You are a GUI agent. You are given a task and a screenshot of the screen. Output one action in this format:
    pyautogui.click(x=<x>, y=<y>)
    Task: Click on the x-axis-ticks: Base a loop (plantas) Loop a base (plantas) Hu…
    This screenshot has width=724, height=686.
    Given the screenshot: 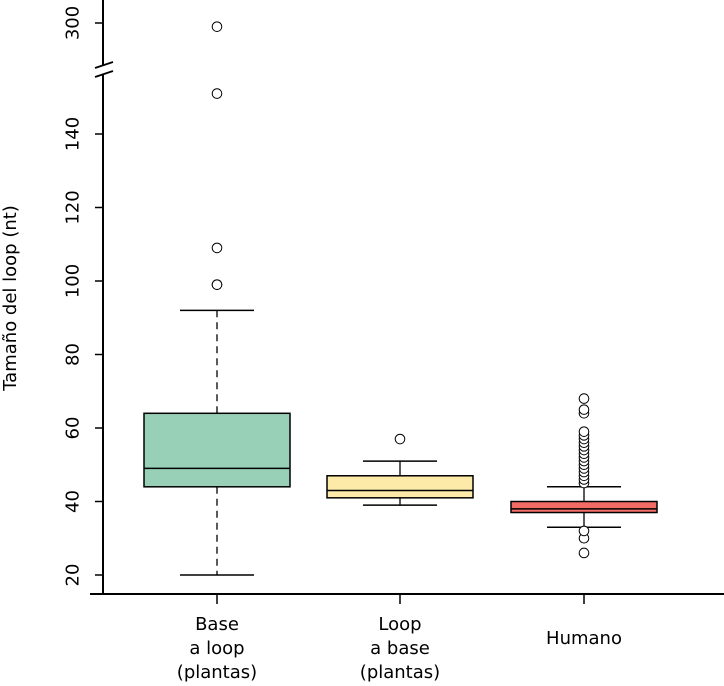 What is the action you would take?
    pyautogui.click(x=399, y=638)
    